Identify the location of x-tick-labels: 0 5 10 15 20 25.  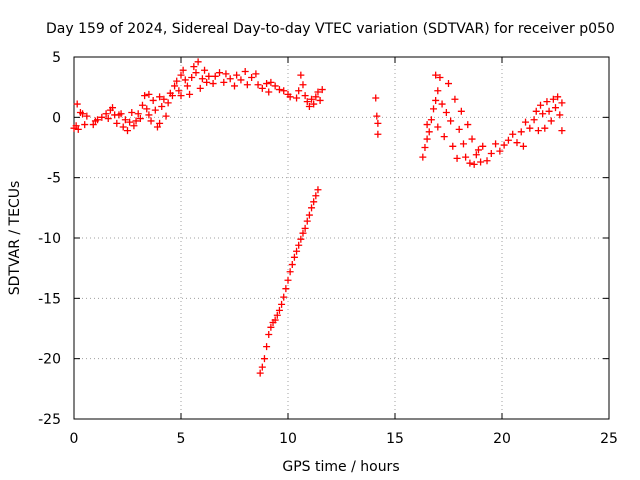
(344, 439).